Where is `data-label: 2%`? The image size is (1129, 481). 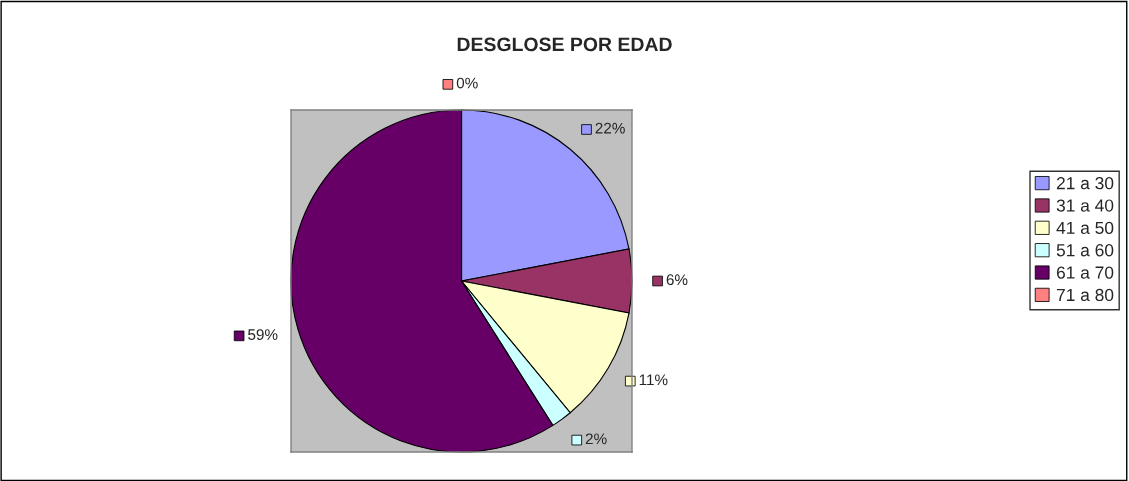 data-label: 2% is located at coordinates (596, 439).